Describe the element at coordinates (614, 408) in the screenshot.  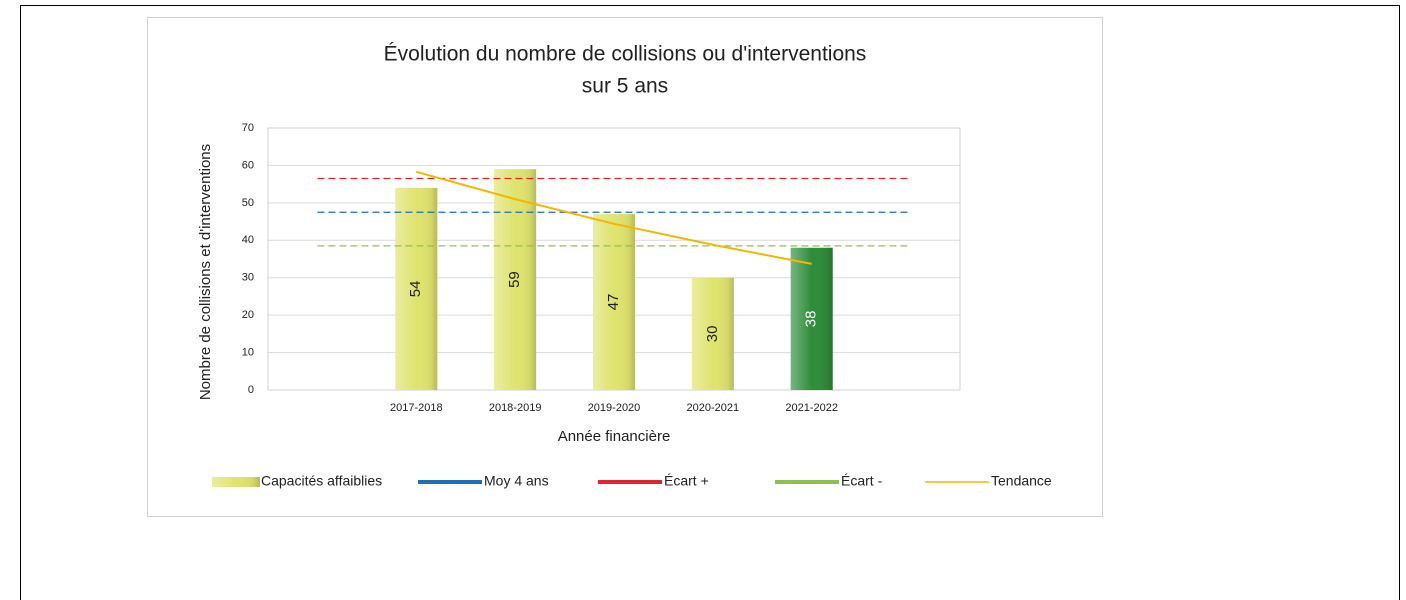
I see `x-tick-label: 2019-2020` at that location.